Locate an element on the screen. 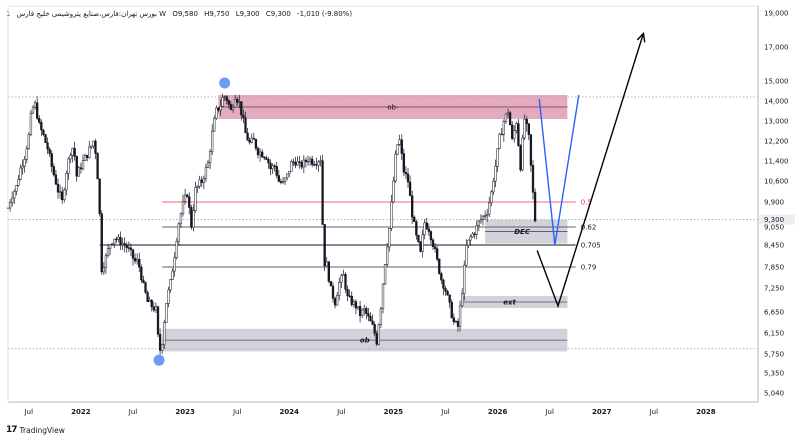 The width and height of the screenshot is (800, 440). close-value: C9,300 is located at coordinates (278, 14).